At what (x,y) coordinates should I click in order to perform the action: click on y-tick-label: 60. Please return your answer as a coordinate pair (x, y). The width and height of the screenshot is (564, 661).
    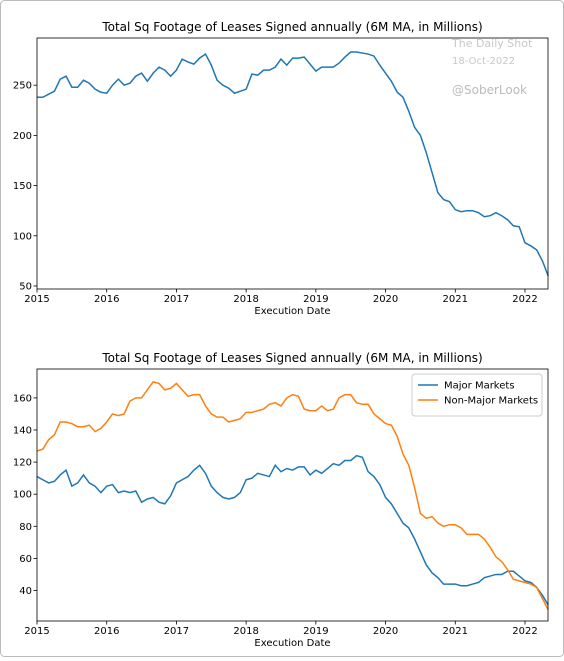
    Looking at the image, I should click on (25, 559).